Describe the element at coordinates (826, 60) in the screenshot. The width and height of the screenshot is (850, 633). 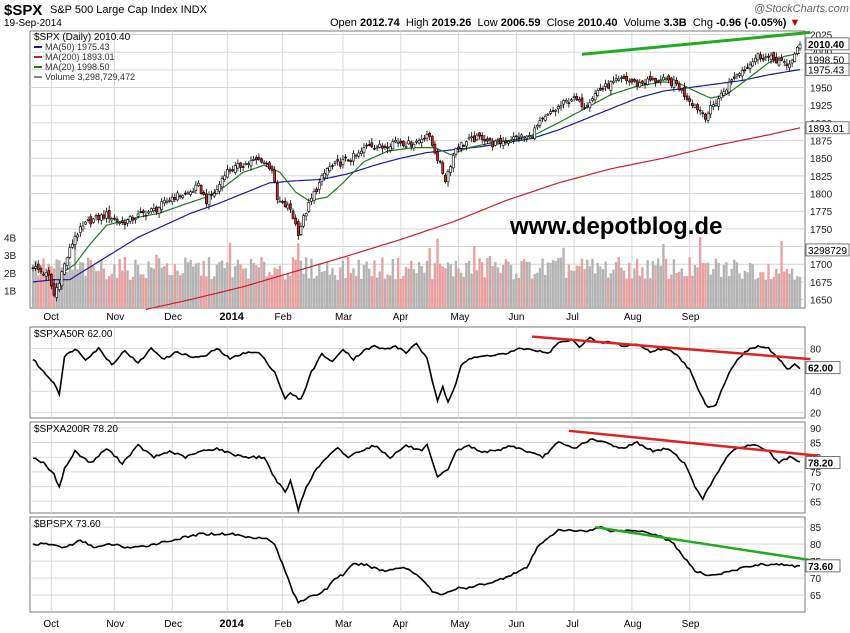
I see `value-tag-label: 1998.50` at that location.